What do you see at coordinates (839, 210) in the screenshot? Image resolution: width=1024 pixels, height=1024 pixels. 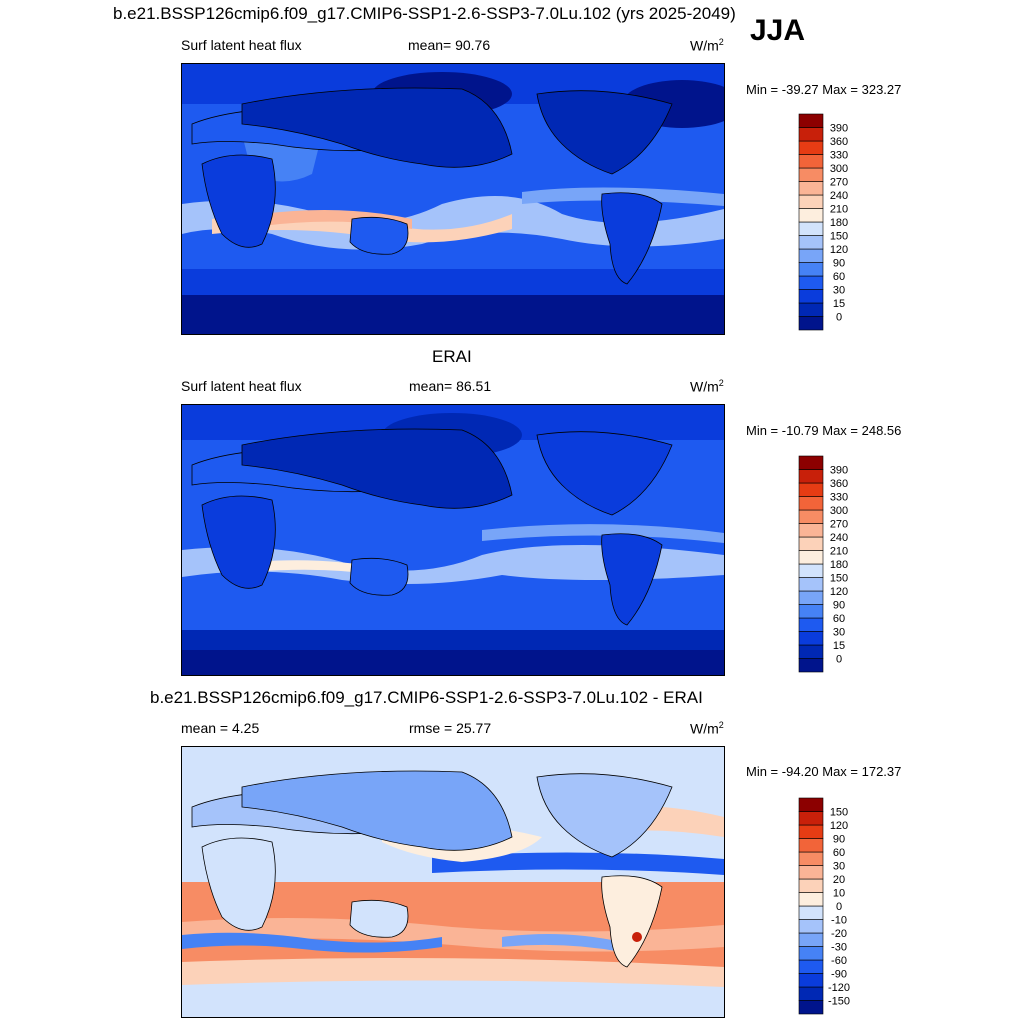 I see `colorbar-tick-label: 210` at bounding box center [839, 210].